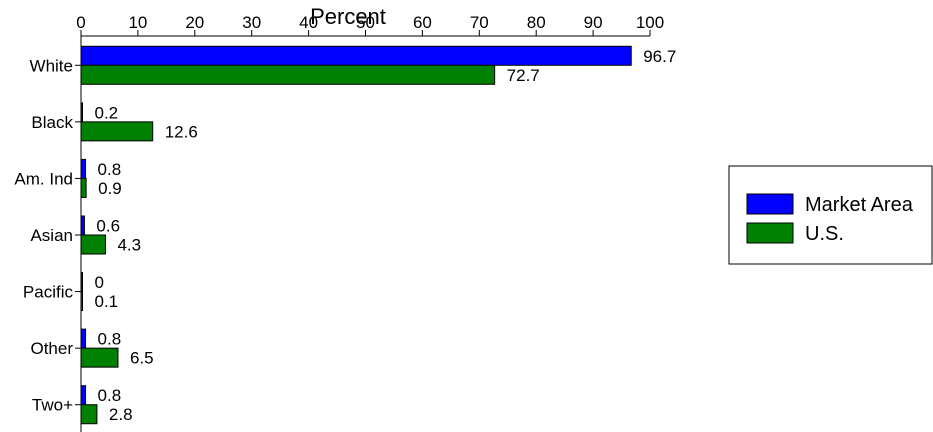  Describe the element at coordinates (107, 301) in the screenshot. I see `data-label: 0.1` at that location.